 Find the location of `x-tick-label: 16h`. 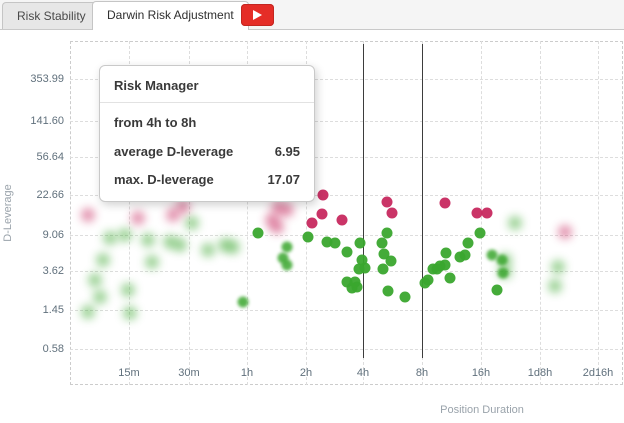

x-tick-label: 16h is located at coordinates (481, 373).